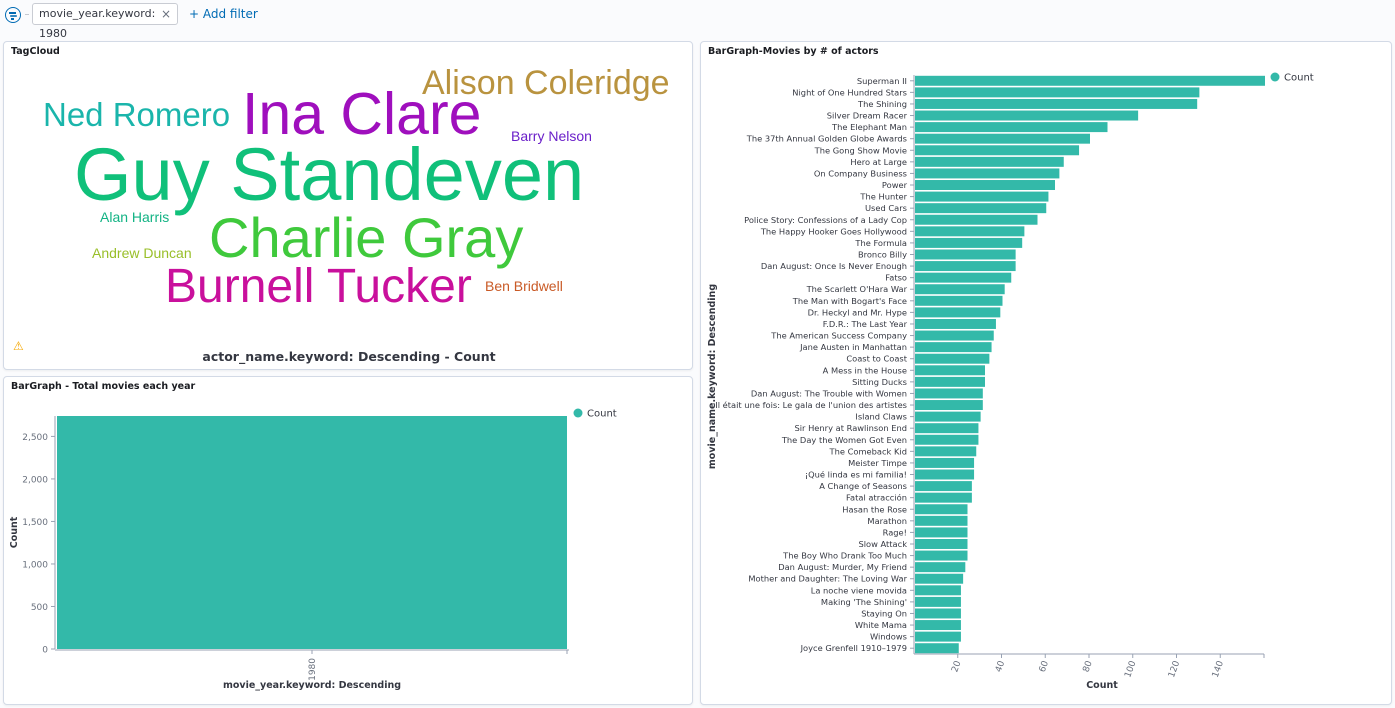  Describe the element at coordinates (362, 114) in the screenshot. I see `tag-word: Ina Clare` at that location.